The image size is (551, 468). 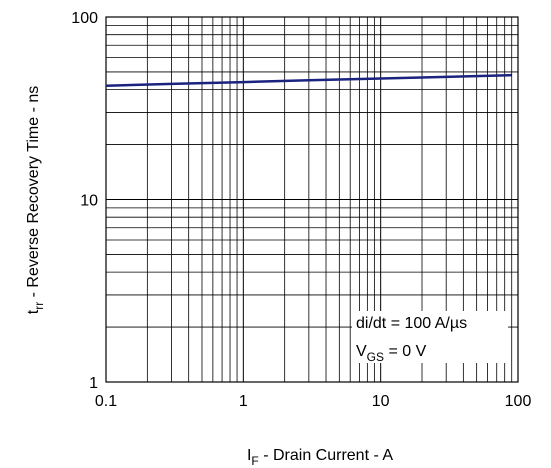 I want to click on y-axis-label-sub: rr, so click(x=39, y=306).